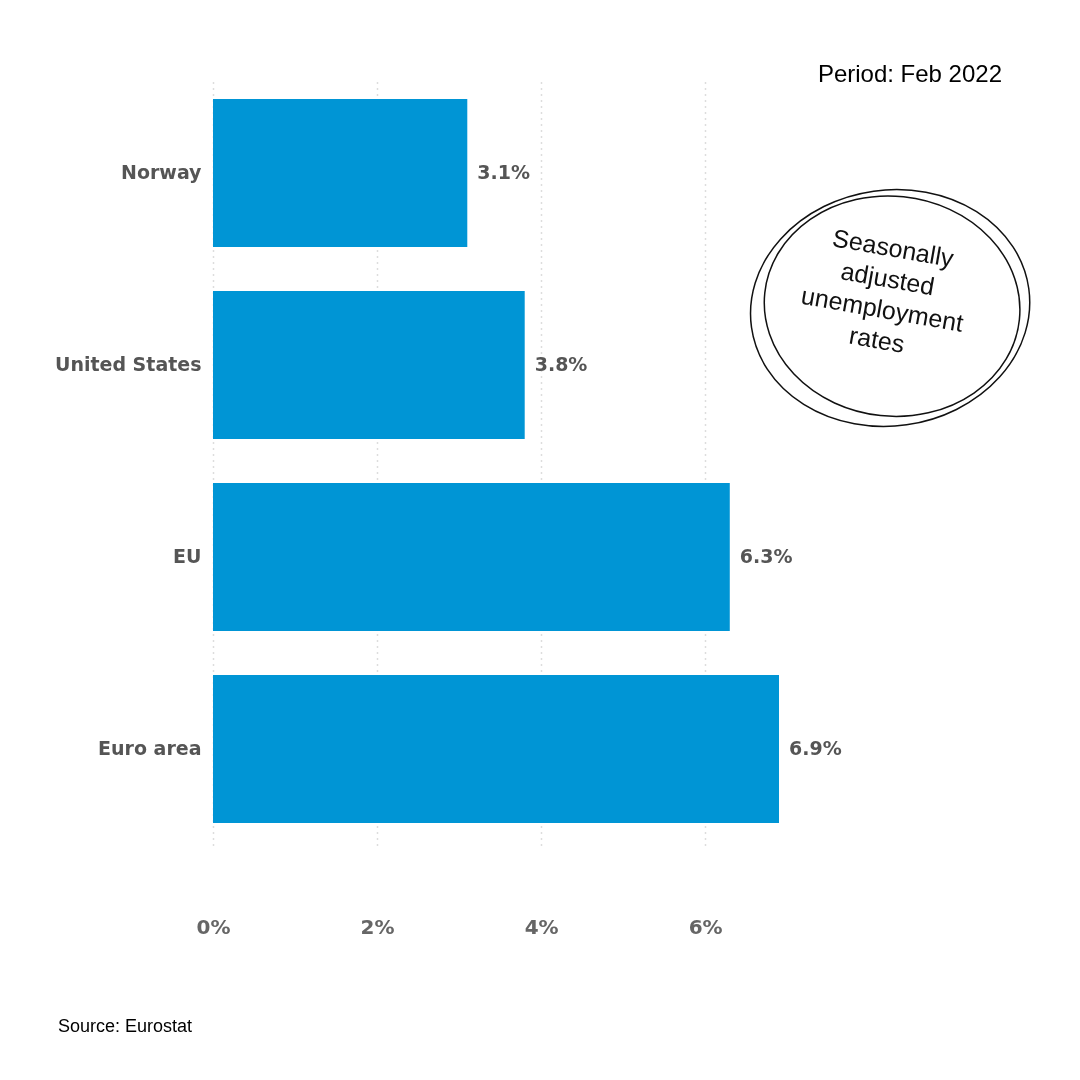 This screenshot has height=1080, width=1080. What do you see at coordinates (909, 74) in the screenshot?
I see `text: Period: Feb 2022` at bounding box center [909, 74].